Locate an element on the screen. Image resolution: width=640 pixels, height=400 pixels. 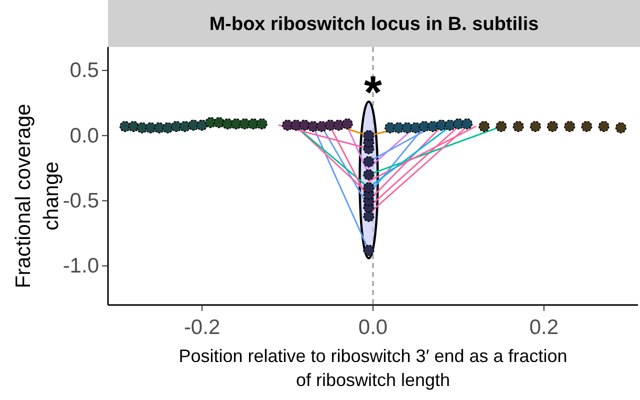
x-tick-label: 0.2 is located at coordinates (544, 327).